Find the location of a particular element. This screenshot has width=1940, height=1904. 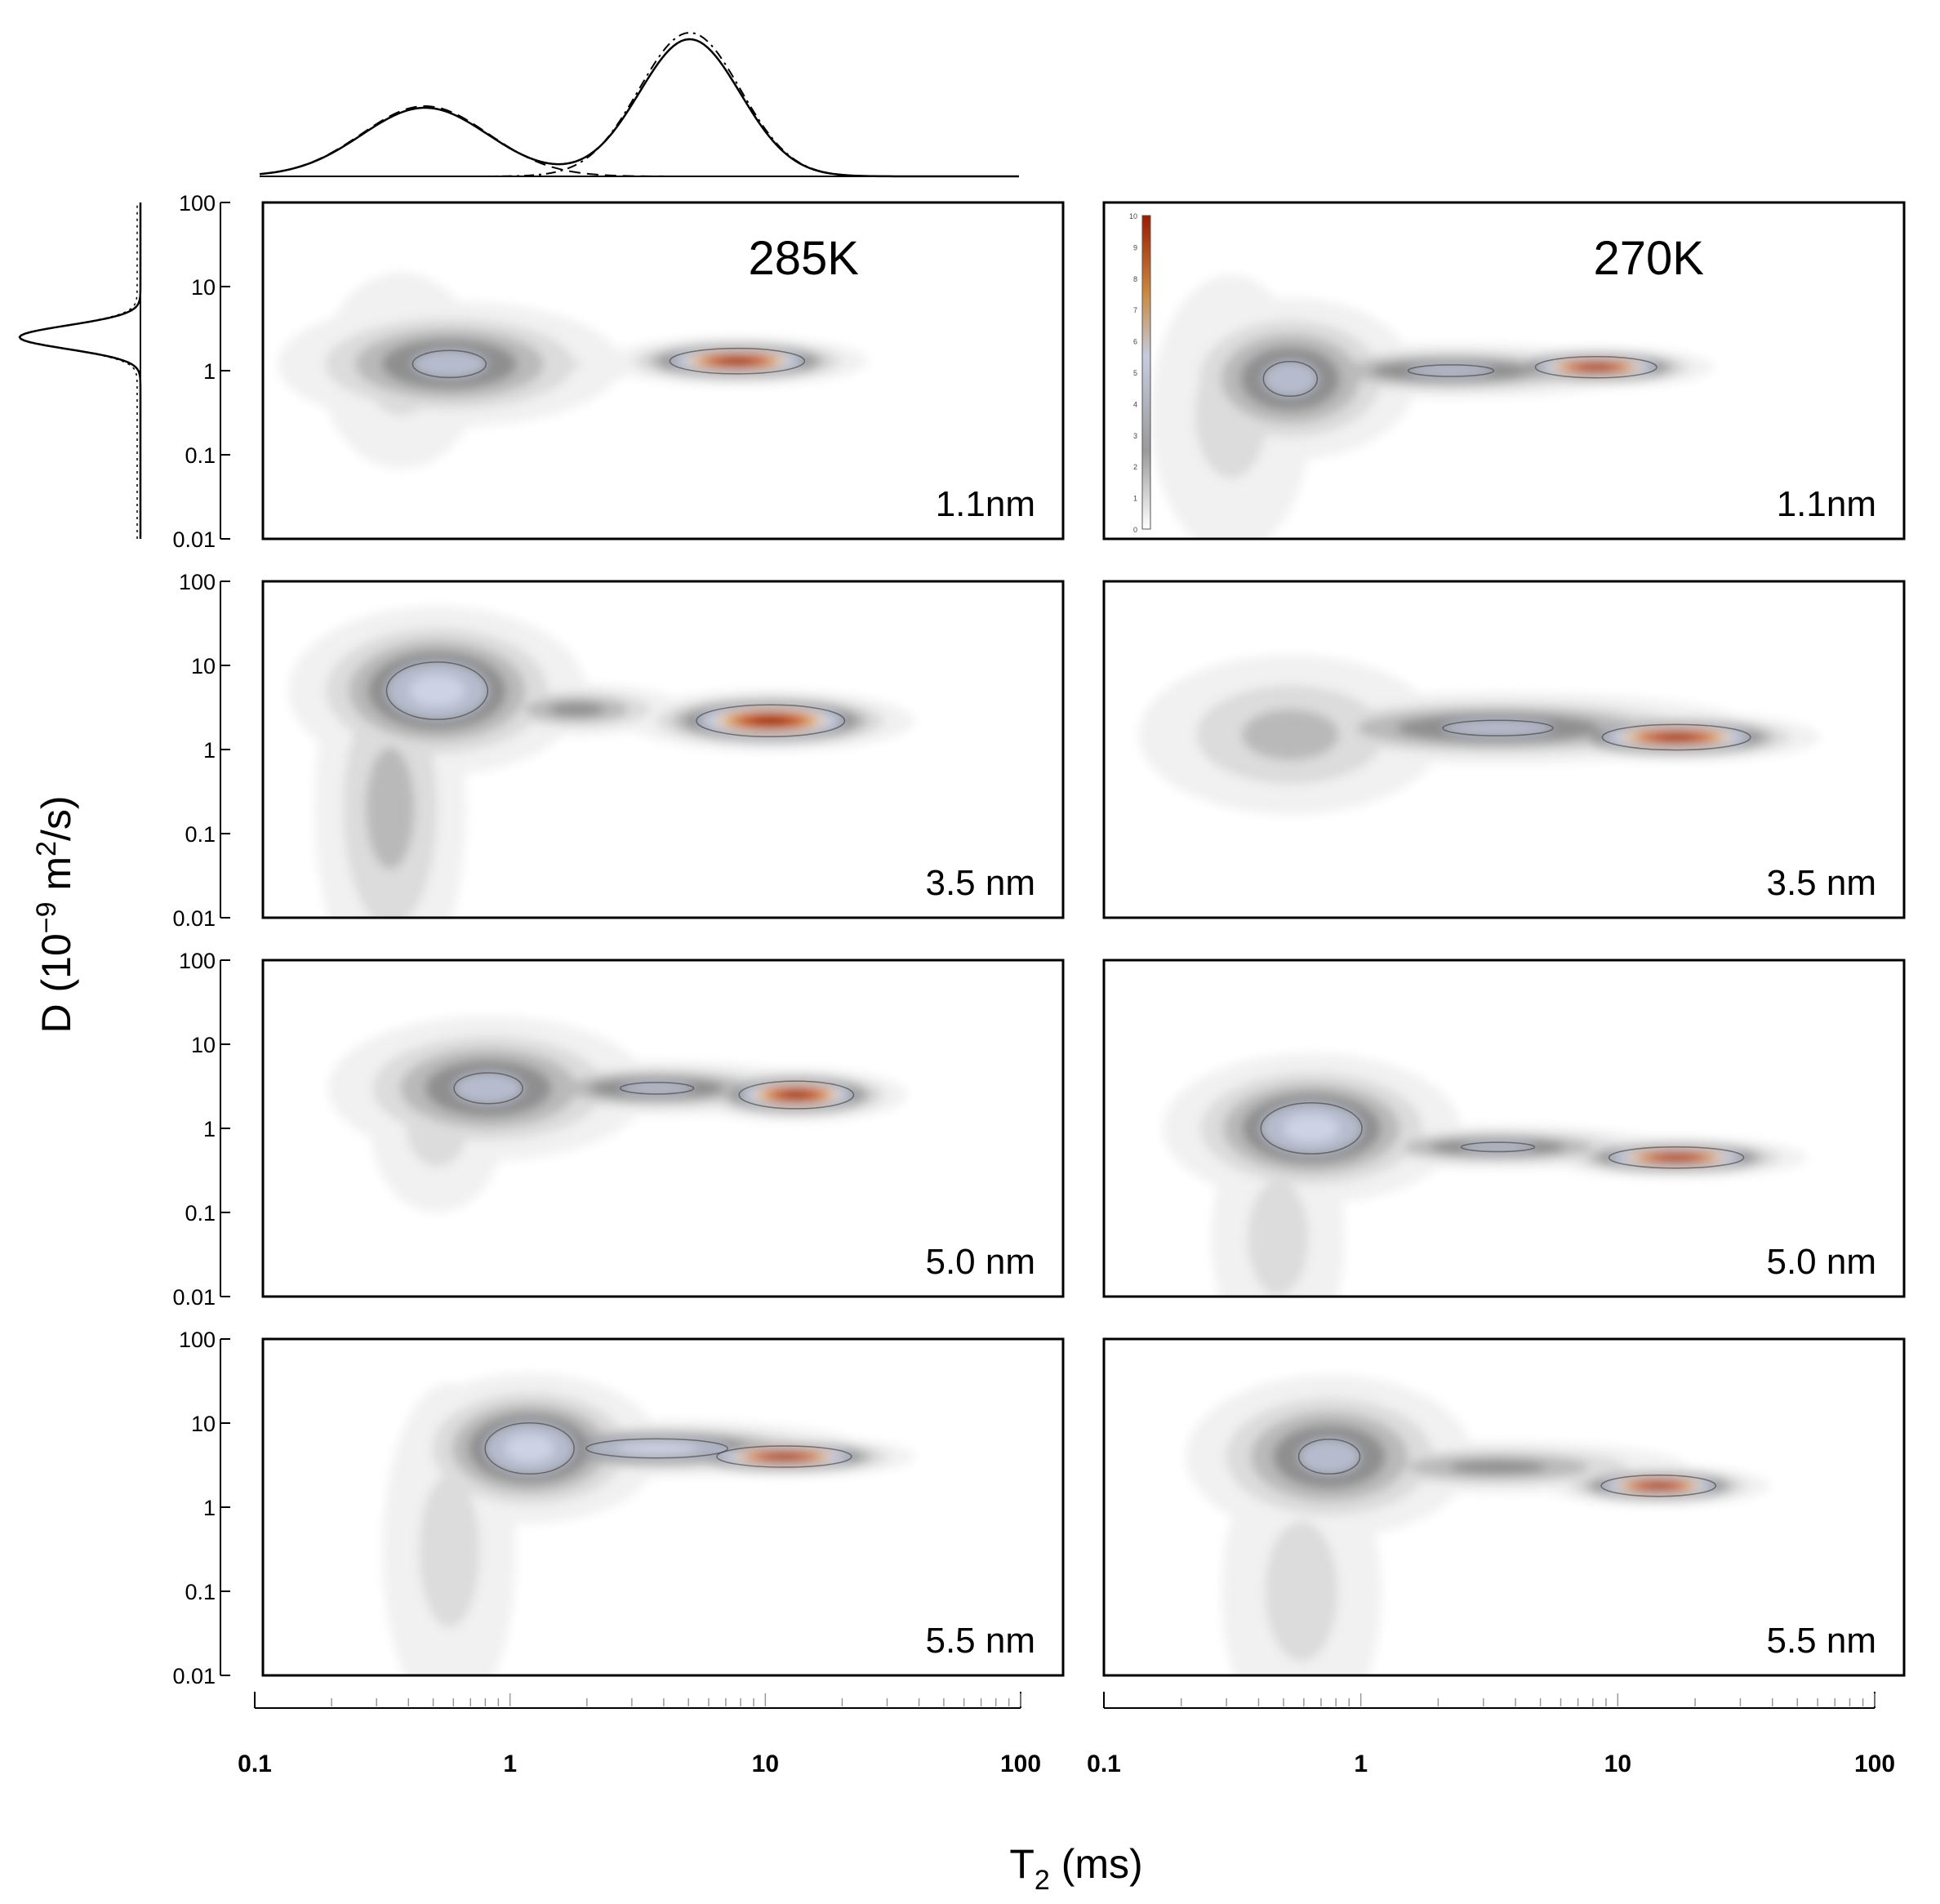

panel-270k-4: 5.5 nm is located at coordinates (1504, 1507).